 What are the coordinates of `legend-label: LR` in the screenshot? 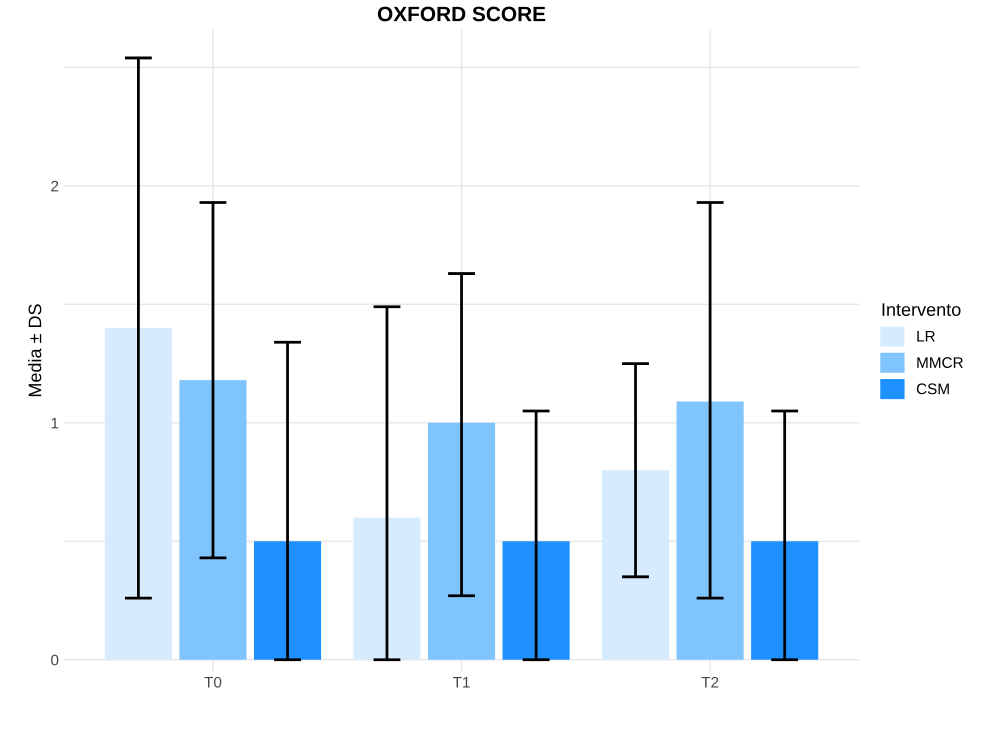 It's located at (926, 336).